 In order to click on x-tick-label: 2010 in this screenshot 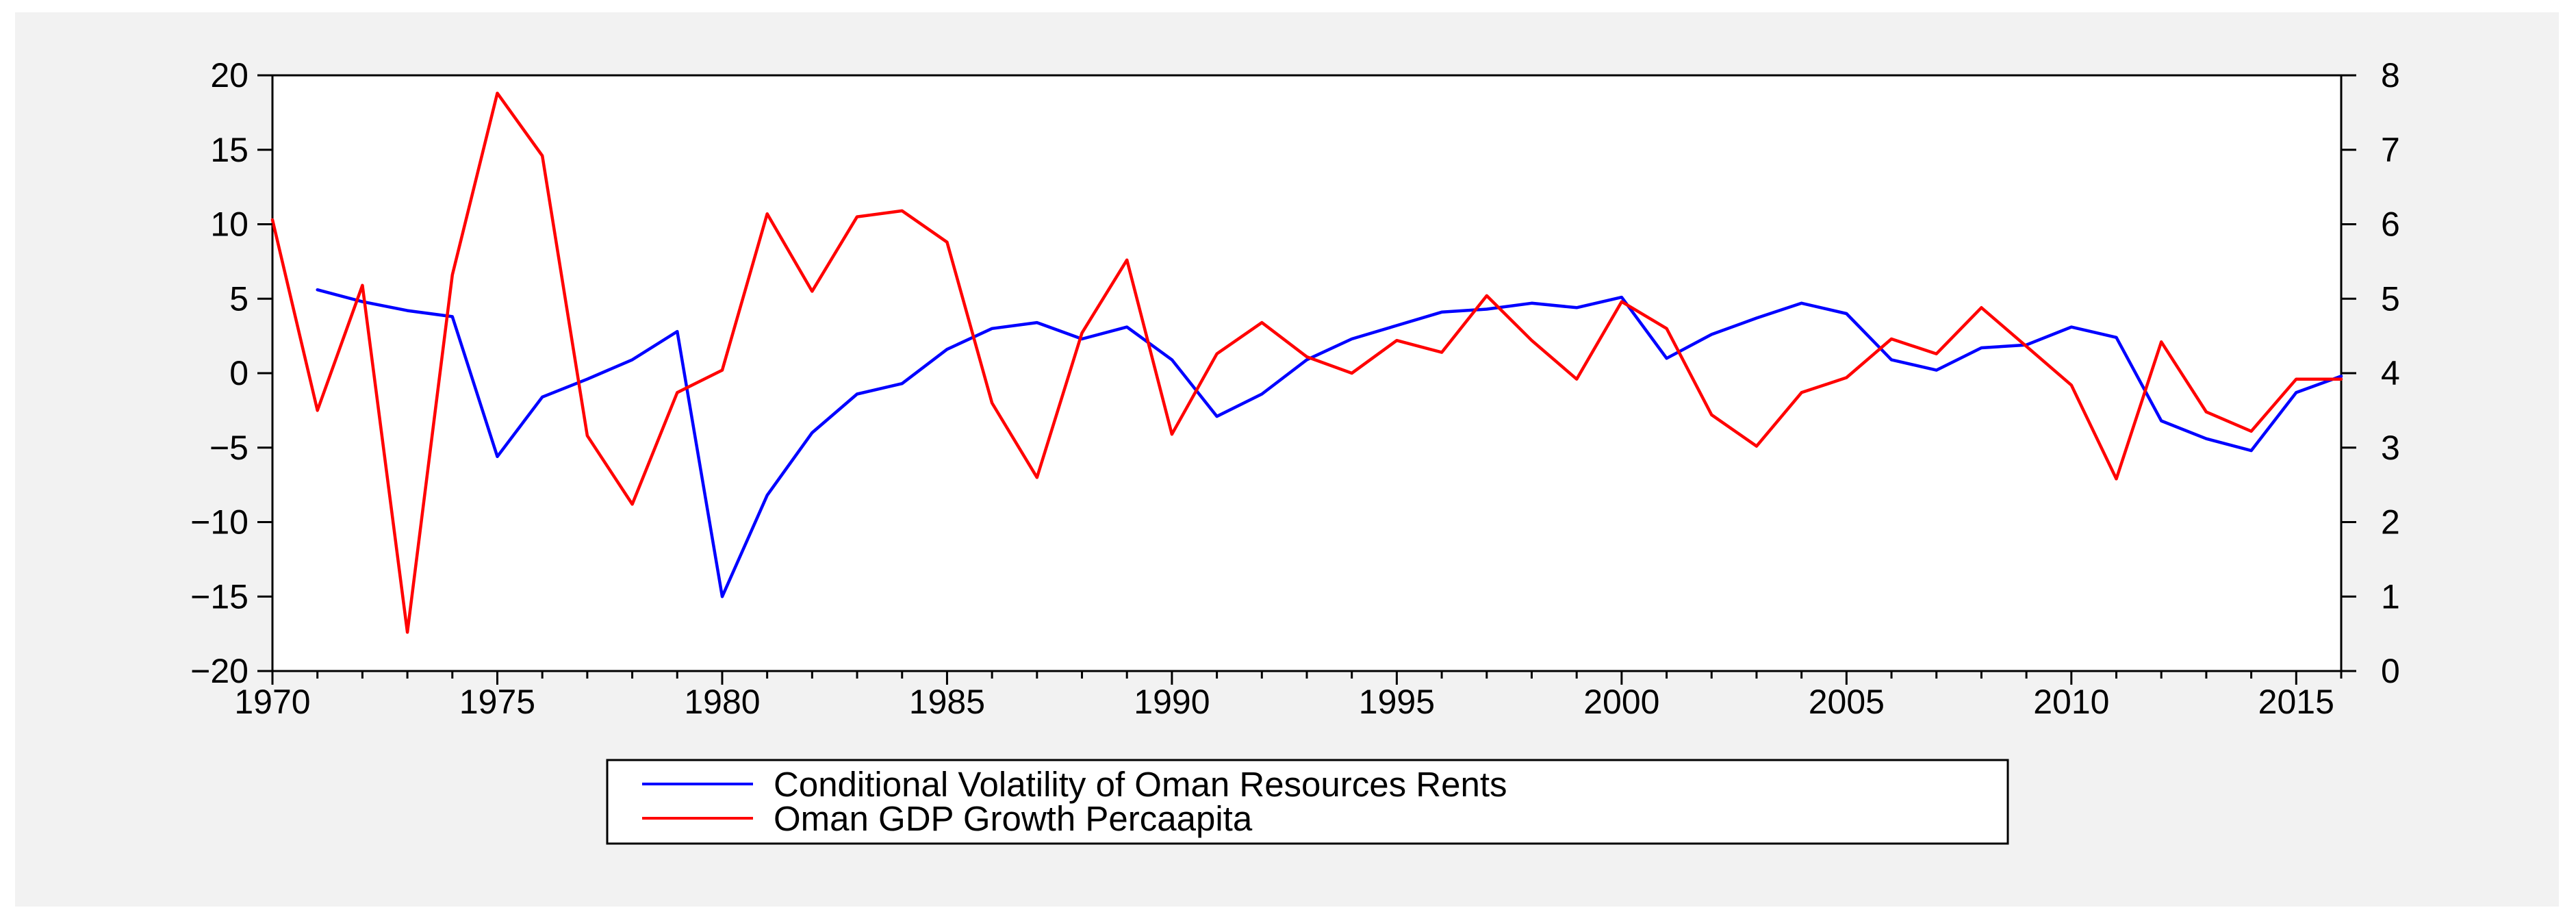, I will do `click(2071, 702)`.